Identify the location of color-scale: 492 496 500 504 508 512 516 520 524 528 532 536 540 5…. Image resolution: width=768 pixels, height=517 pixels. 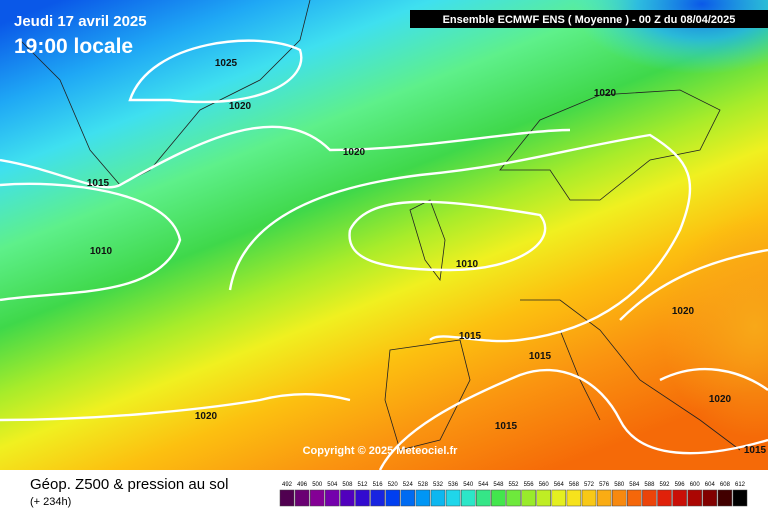
(513, 494).